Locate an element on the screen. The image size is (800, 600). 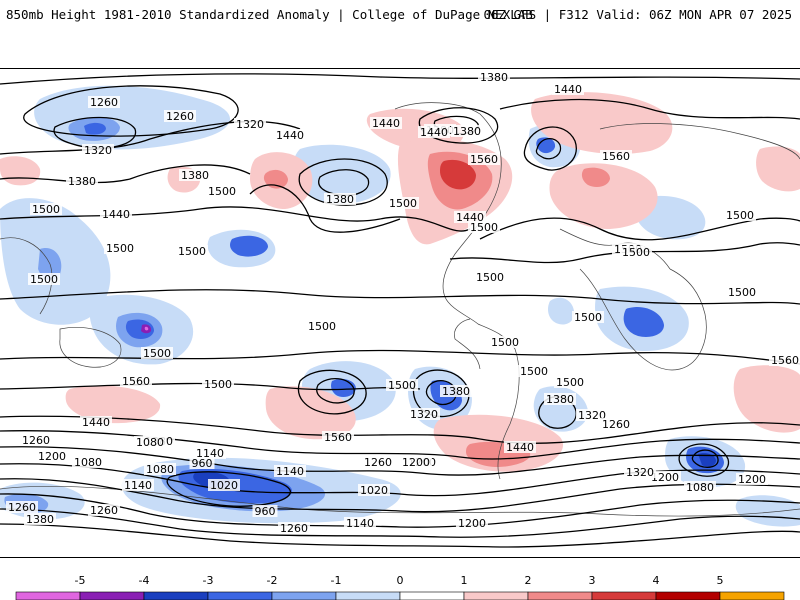
colorbar-canvas: -5 -4 -3 -2 -1 0 1 2 3 4 5 is located at coordinates (400, 587).